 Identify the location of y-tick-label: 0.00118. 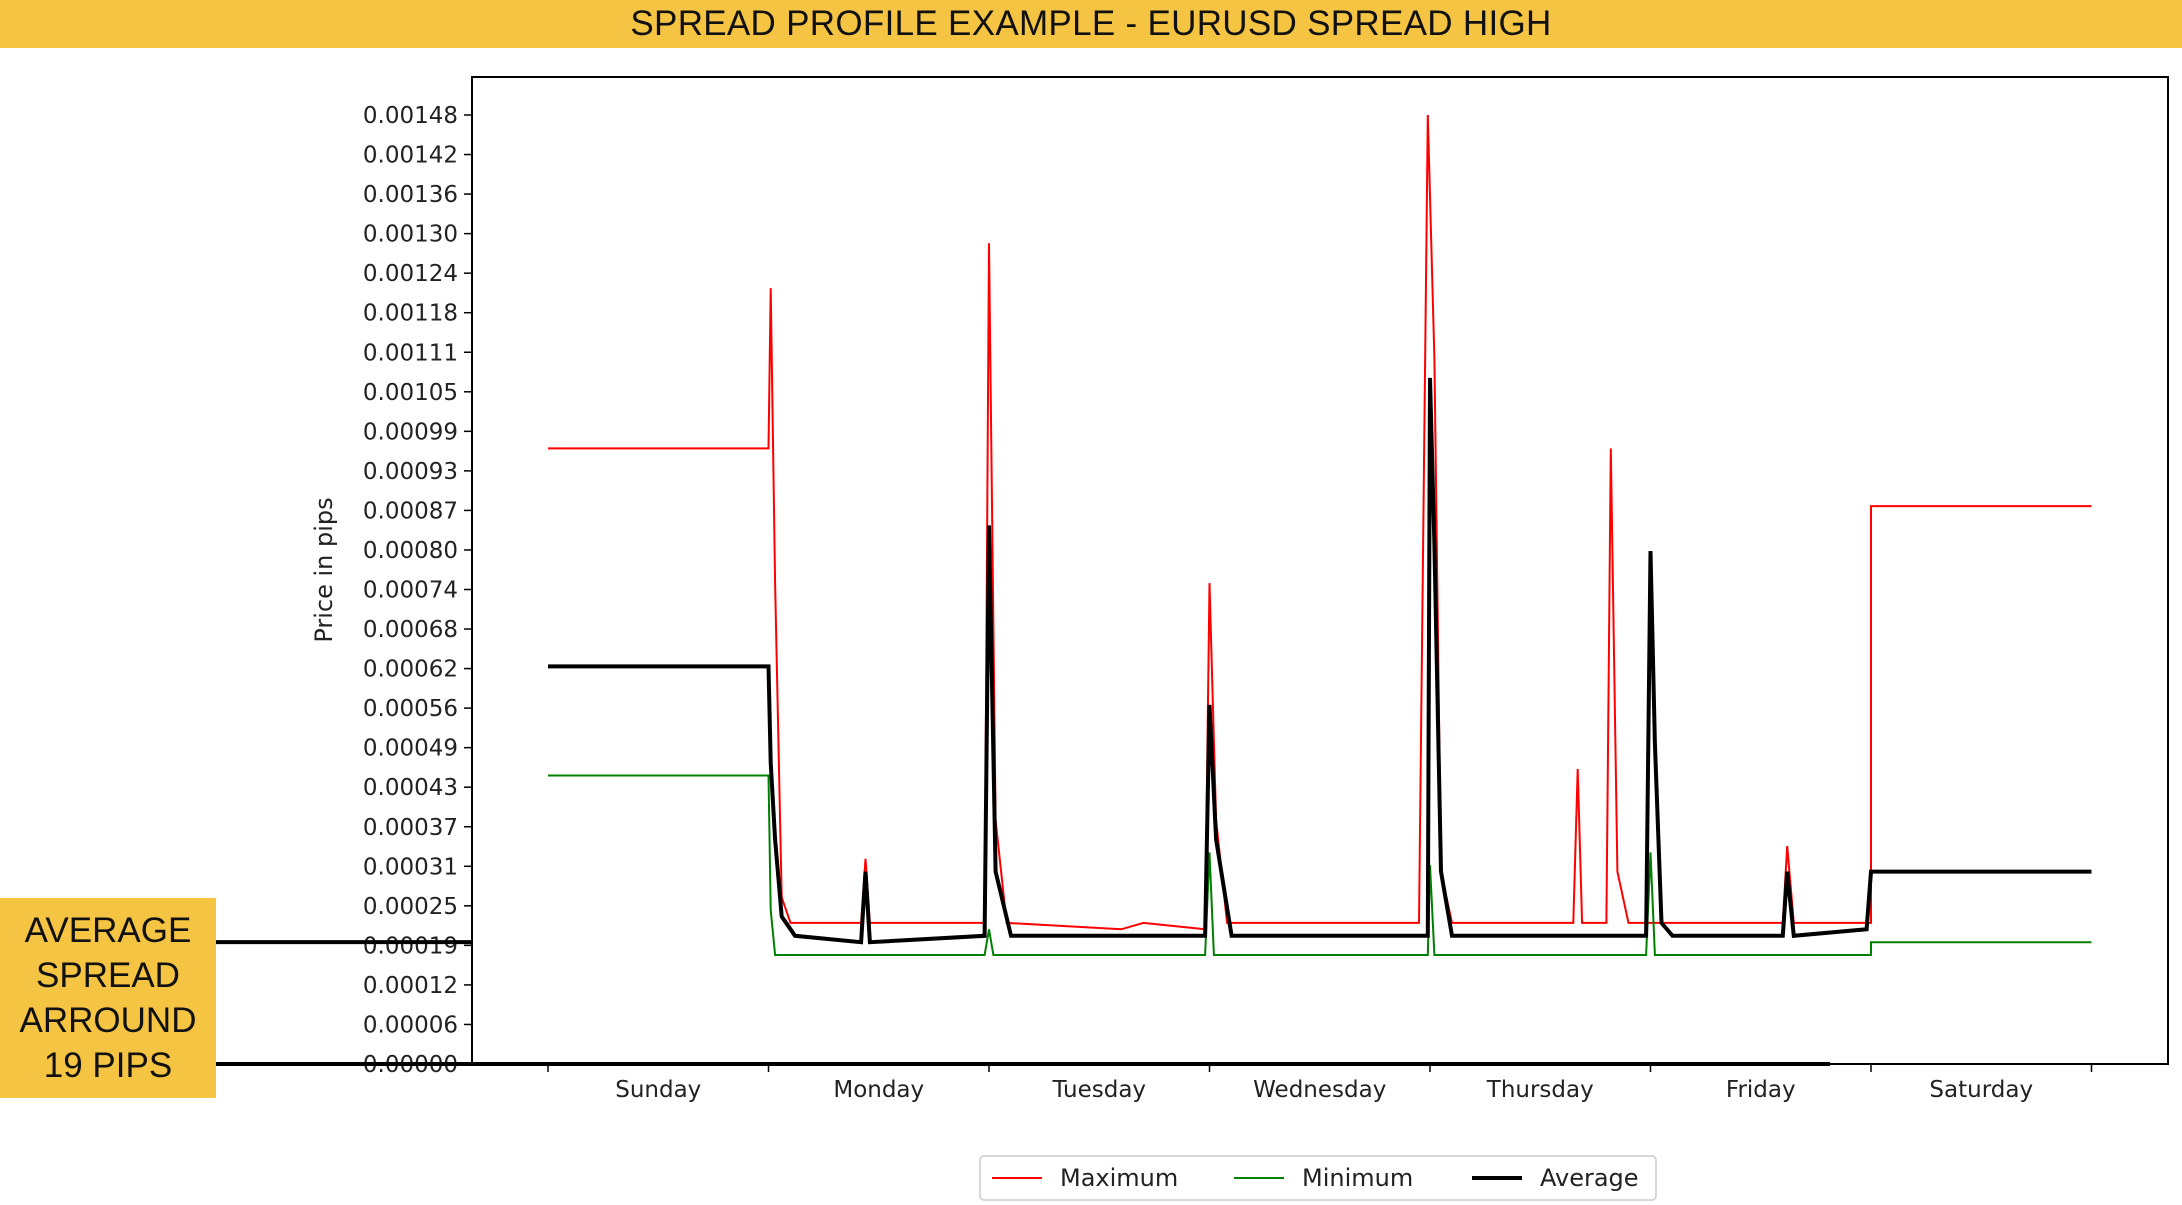
(410, 314).